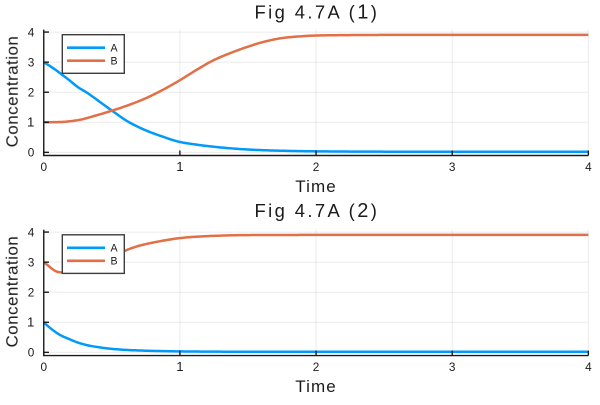 The width and height of the screenshot is (600, 405). I want to click on svg-text: Fig 4.7A (1), so click(317, 13).